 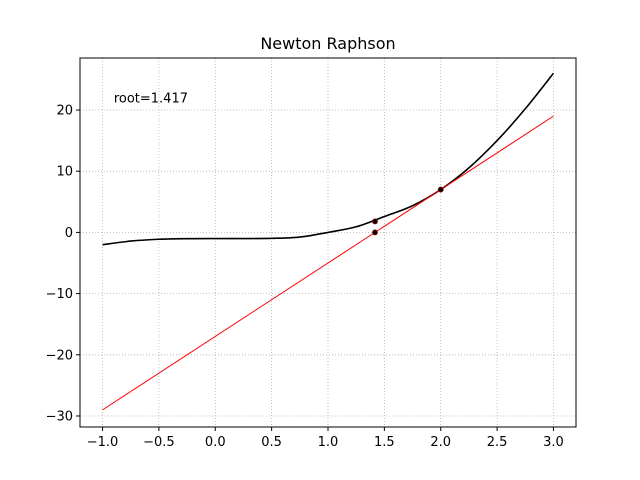 What do you see at coordinates (59, 355) in the screenshot?
I see `y-tick-label: −20` at bounding box center [59, 355].